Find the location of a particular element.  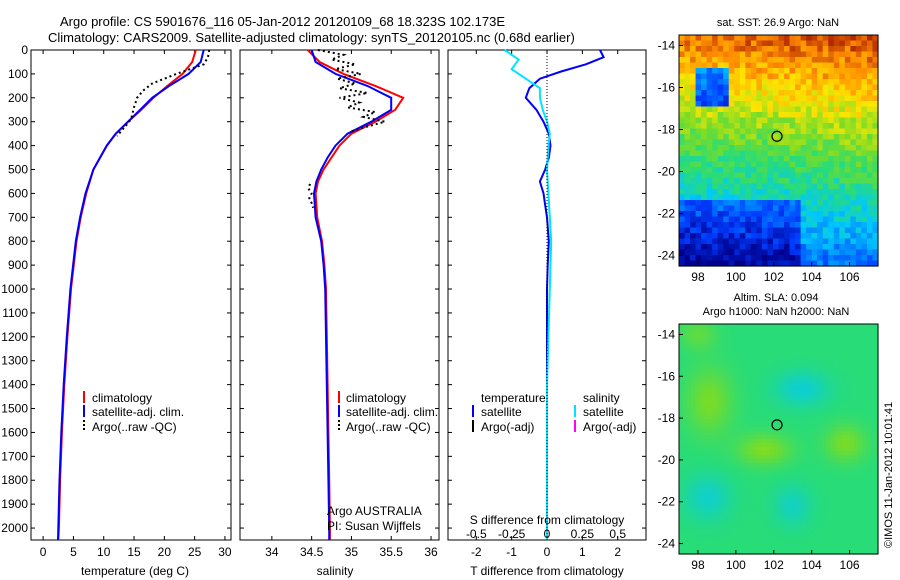

t-difference-axis-title: T difference from climatology is located at coordinates (547, 571).